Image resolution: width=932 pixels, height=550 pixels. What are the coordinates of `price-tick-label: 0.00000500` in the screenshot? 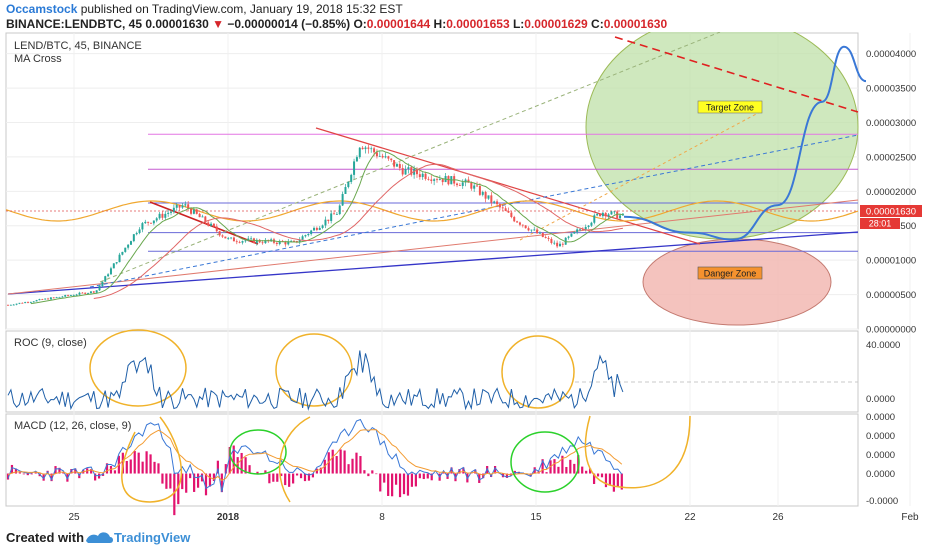 It's located at (891, 295).